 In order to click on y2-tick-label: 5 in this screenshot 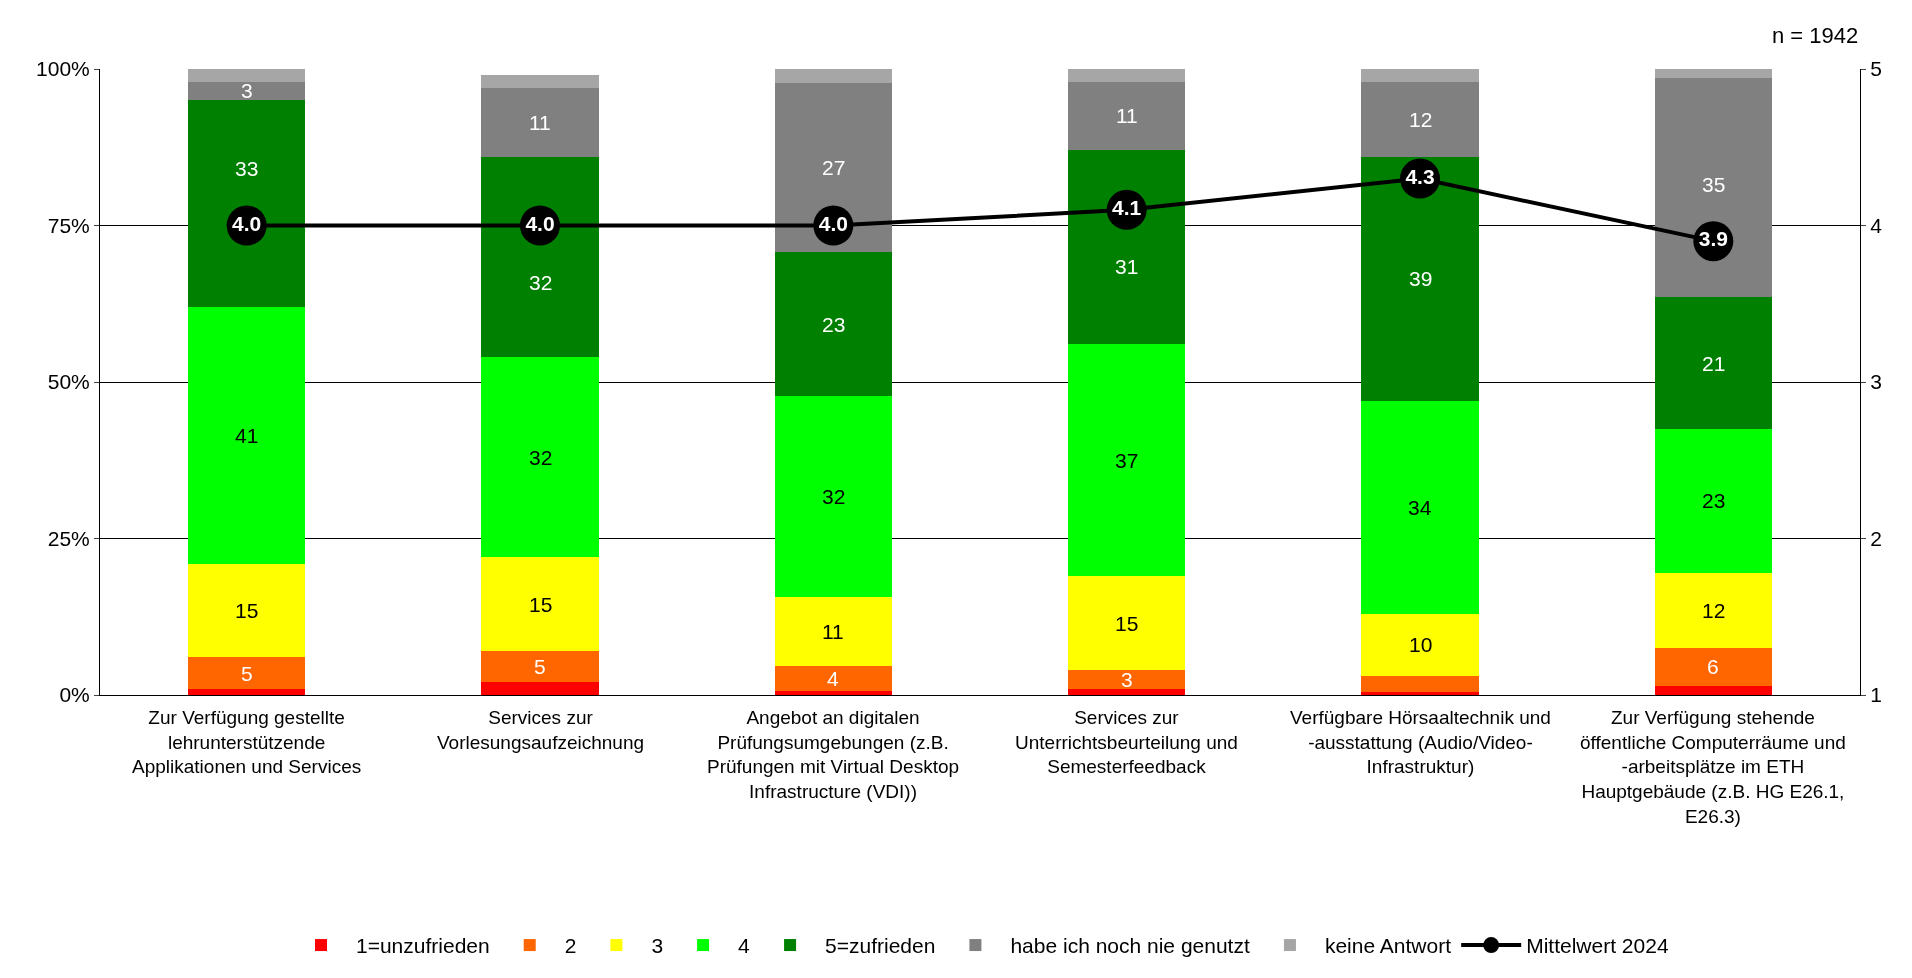, I will do `click(1876, 69)`.